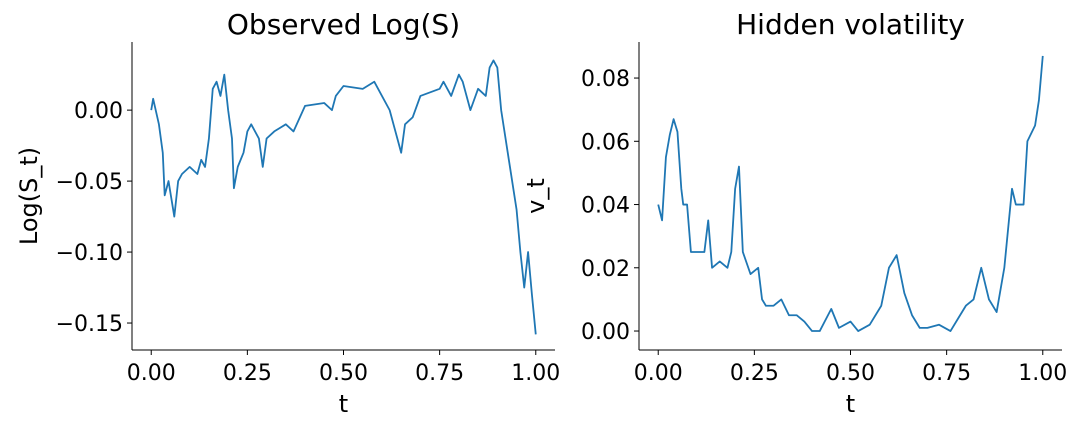  What do you see at coordinates (89, 324) in the screenshot?
I see `y-tick-label: −0.15` at bounding box center [89, 324].